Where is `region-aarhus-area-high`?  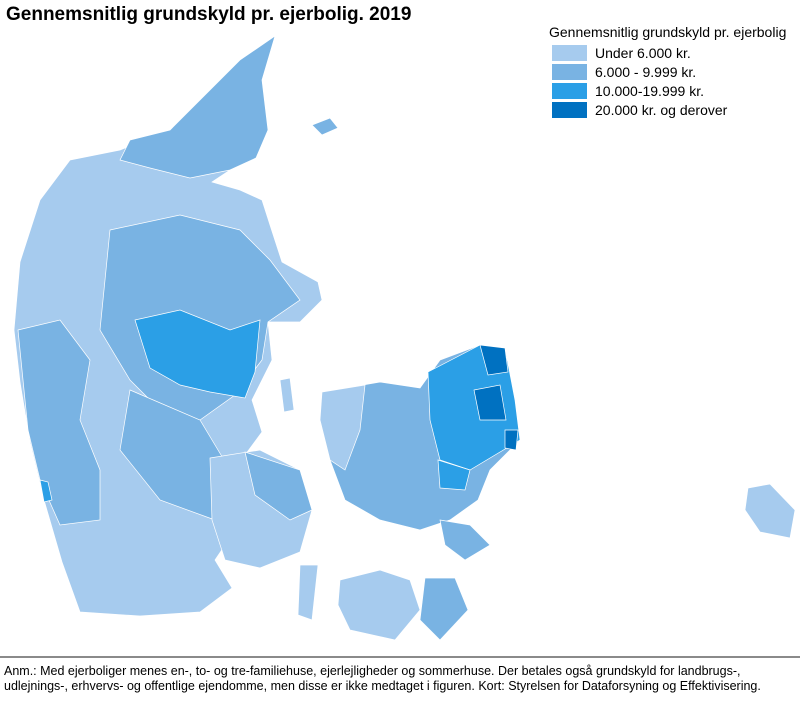
region-aarhus-area-high is located at coordinates (197, 354).